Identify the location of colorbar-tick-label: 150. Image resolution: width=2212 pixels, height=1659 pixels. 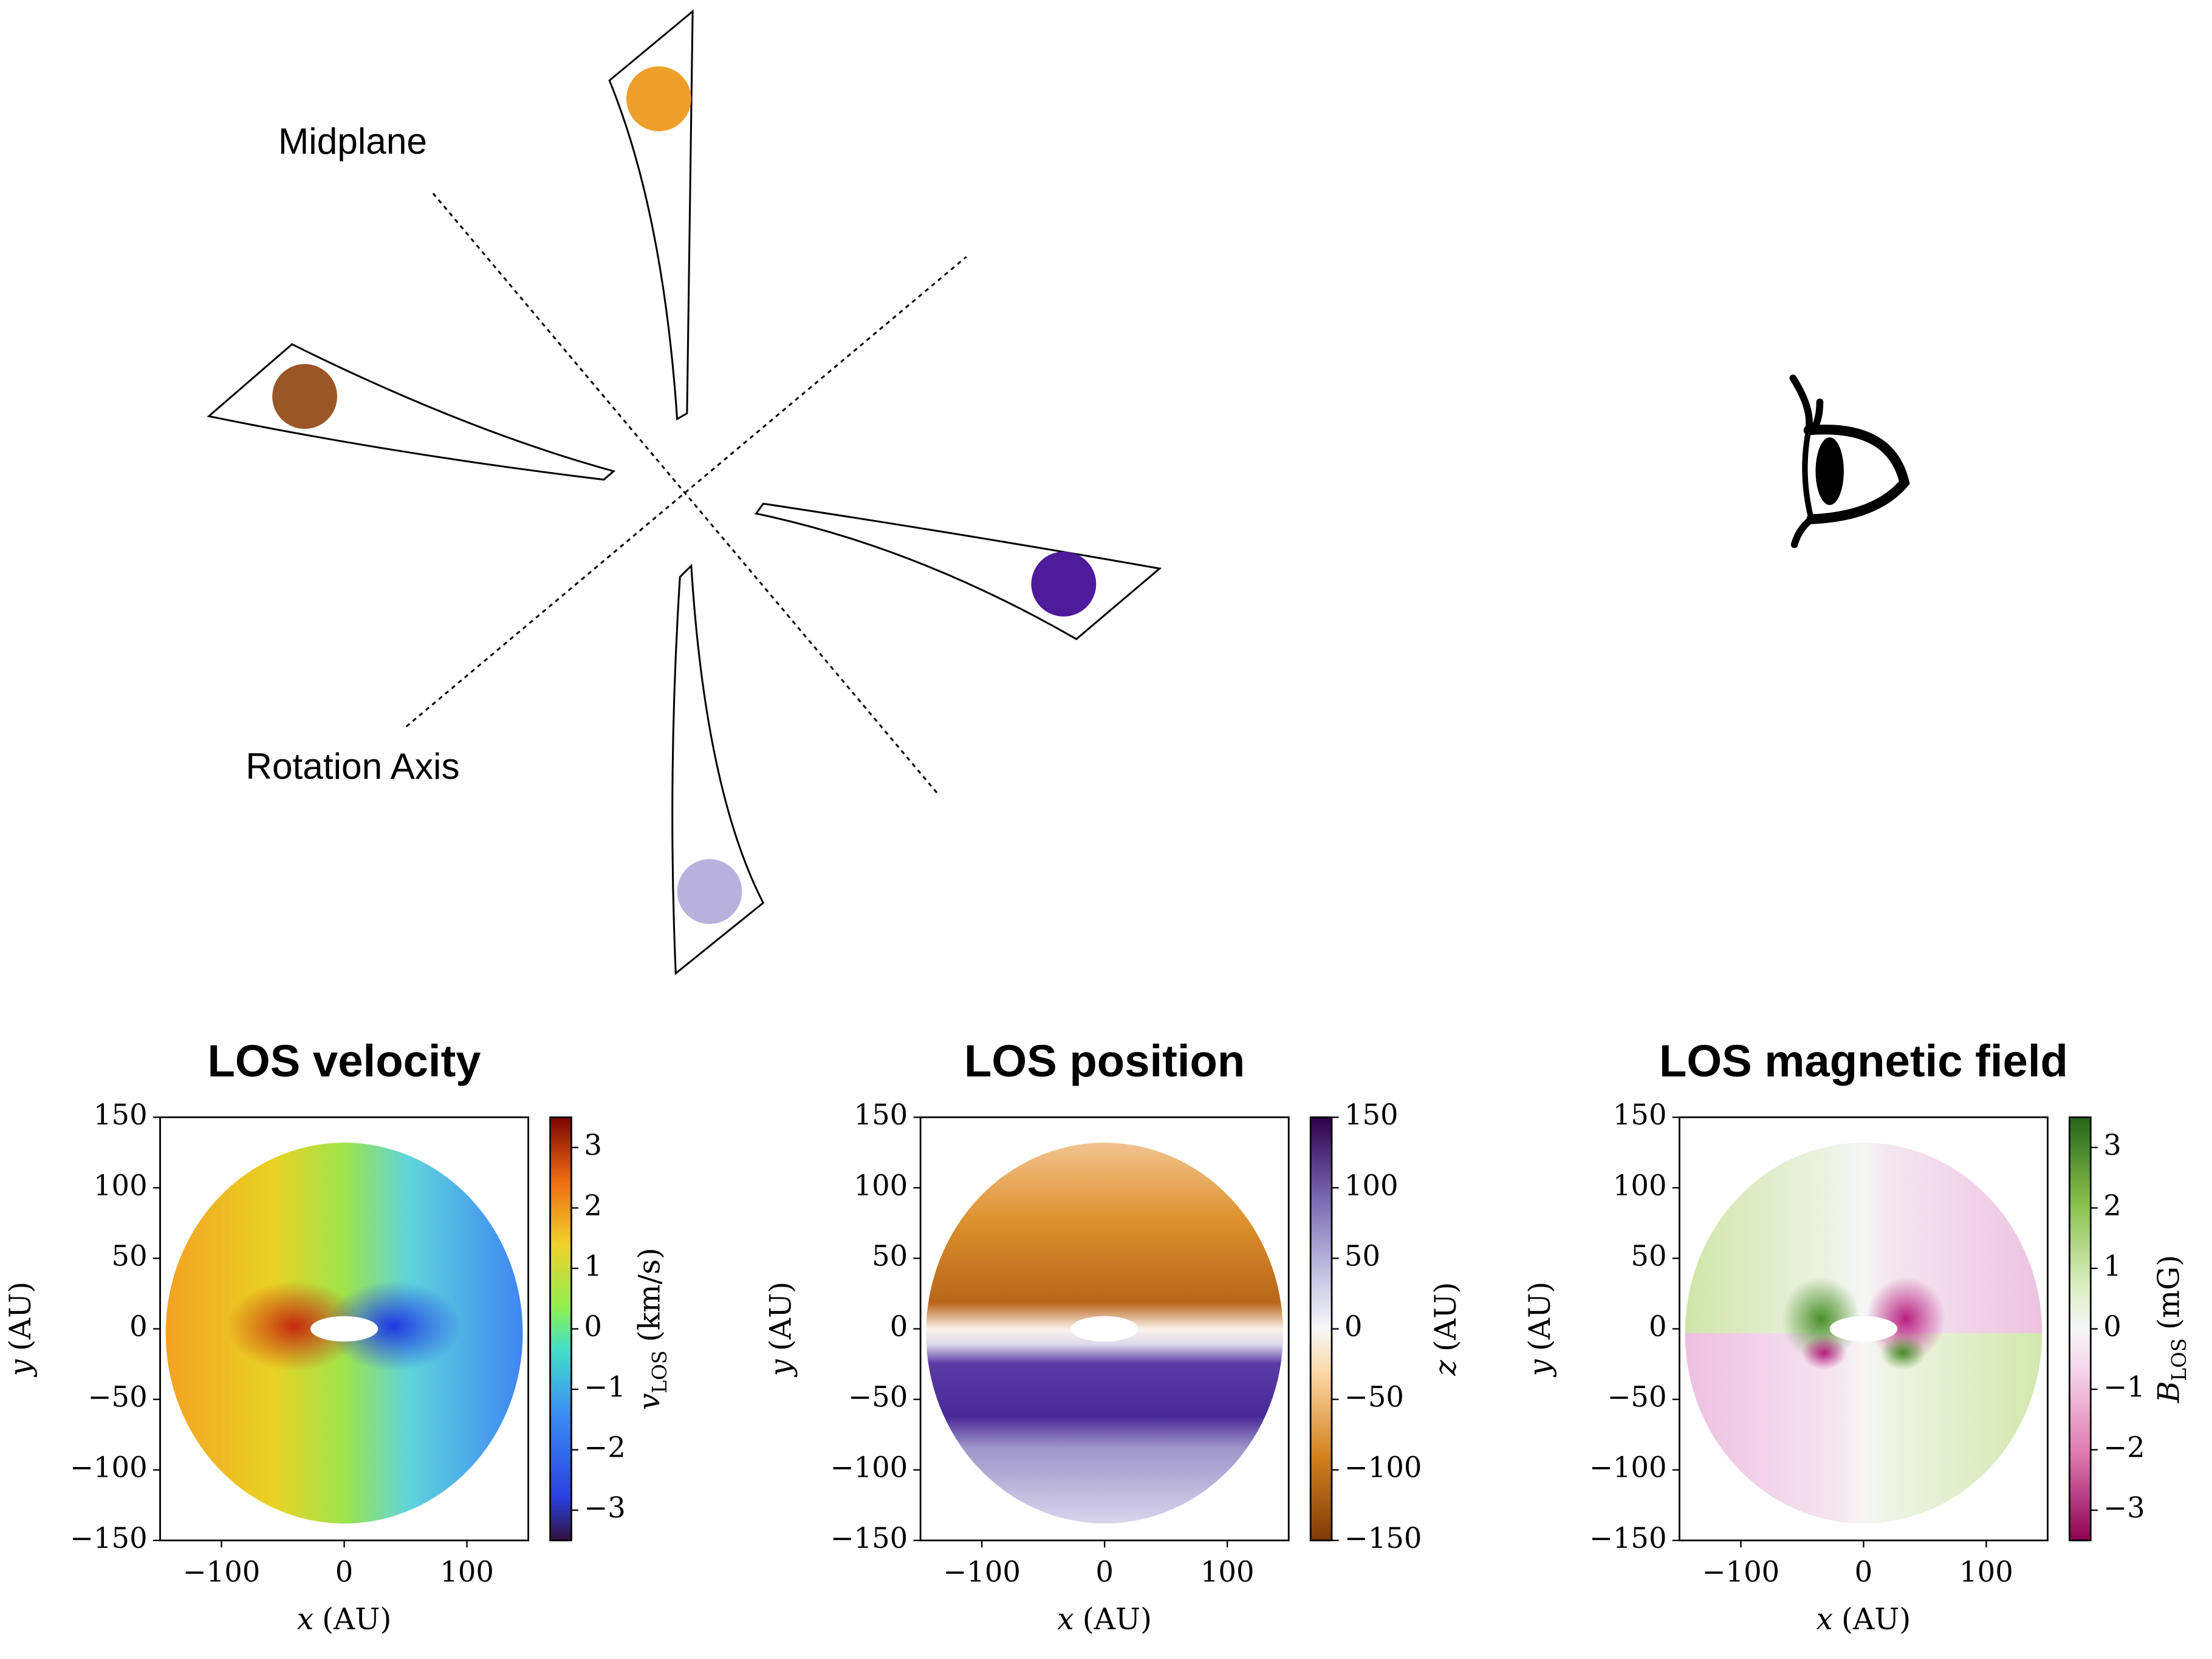
(1371, 1114).